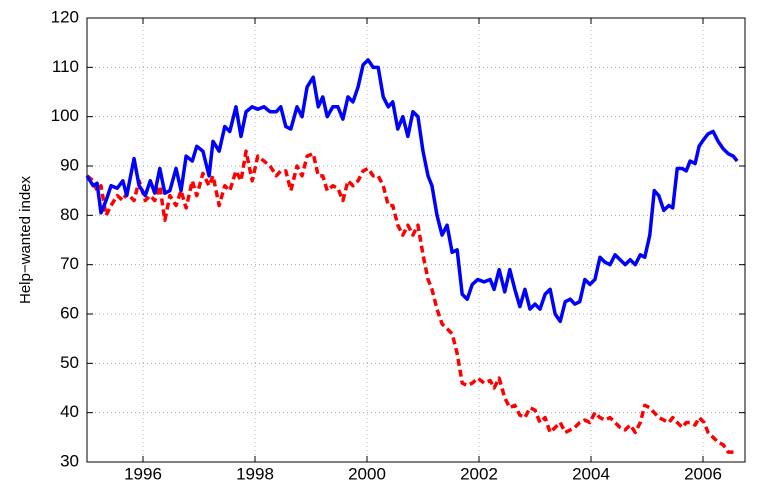 The height and width of the screenshot is (485, 757). Describe the element at coordinates (69, 460) in the screenshot. I see `y-tick-label: 30` at that location.